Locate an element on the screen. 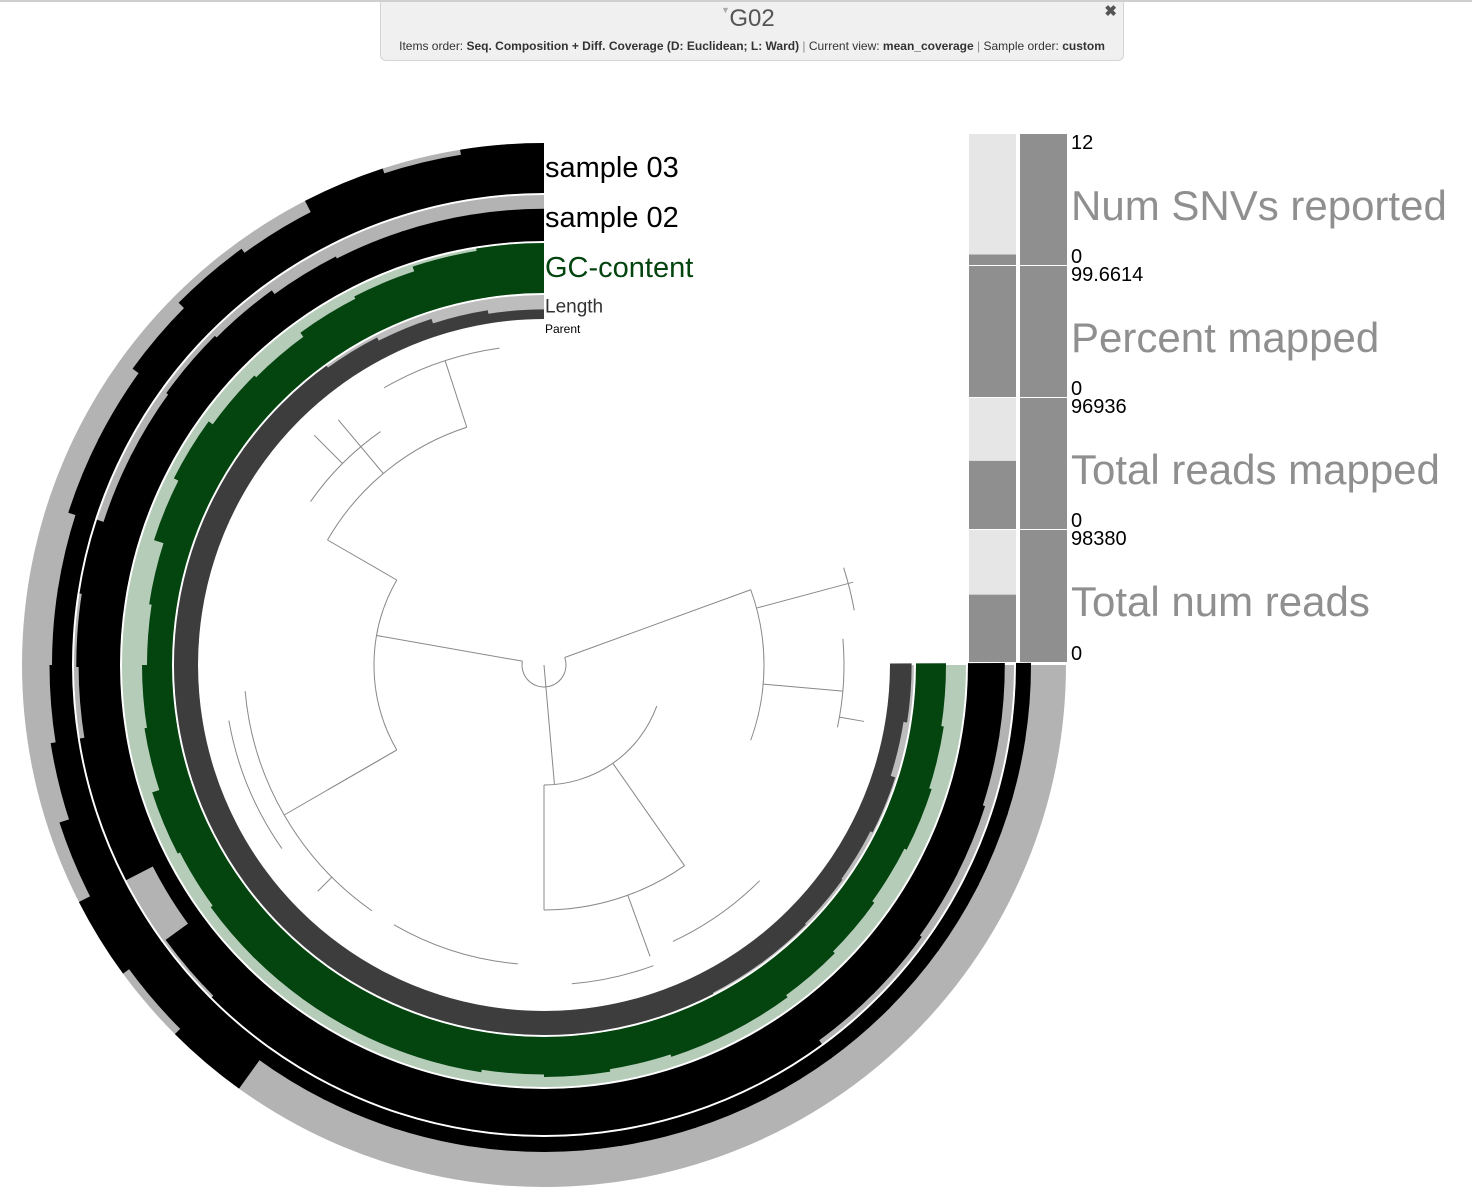 The width and height of the screenshot is (1472, 1199). panel-block: 12 Num SNVs reported 0 is located at coordinates (1208, 200).